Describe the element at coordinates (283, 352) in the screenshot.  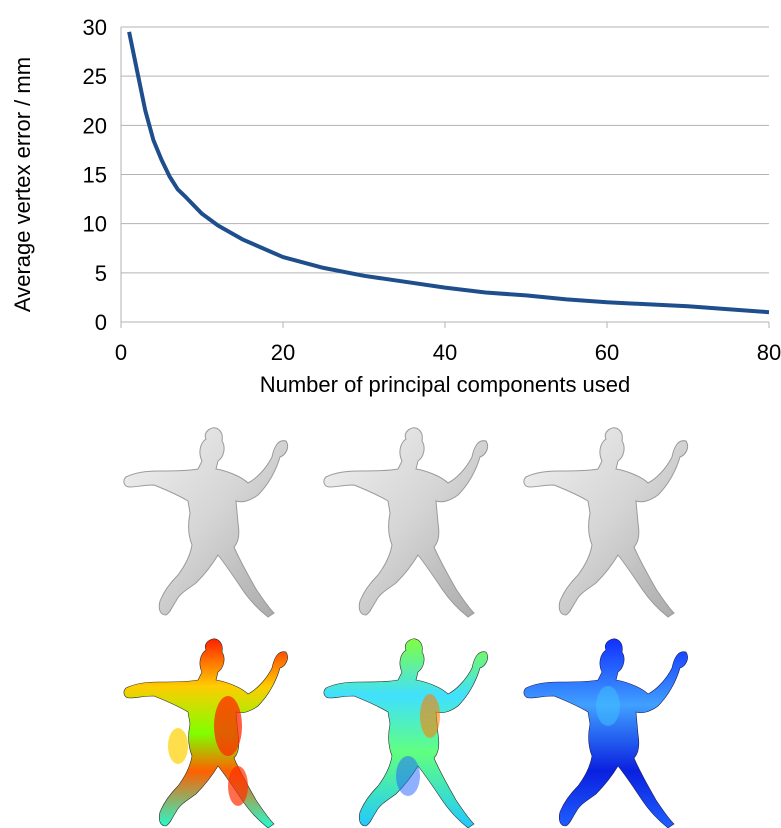
I see `x-tick-label: 20` at that location.